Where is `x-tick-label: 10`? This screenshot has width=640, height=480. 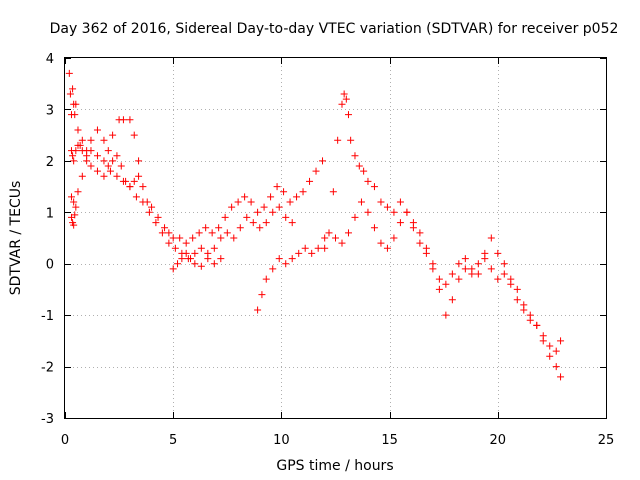 x-tick-label: 10 is located at coordinates (281, 440).